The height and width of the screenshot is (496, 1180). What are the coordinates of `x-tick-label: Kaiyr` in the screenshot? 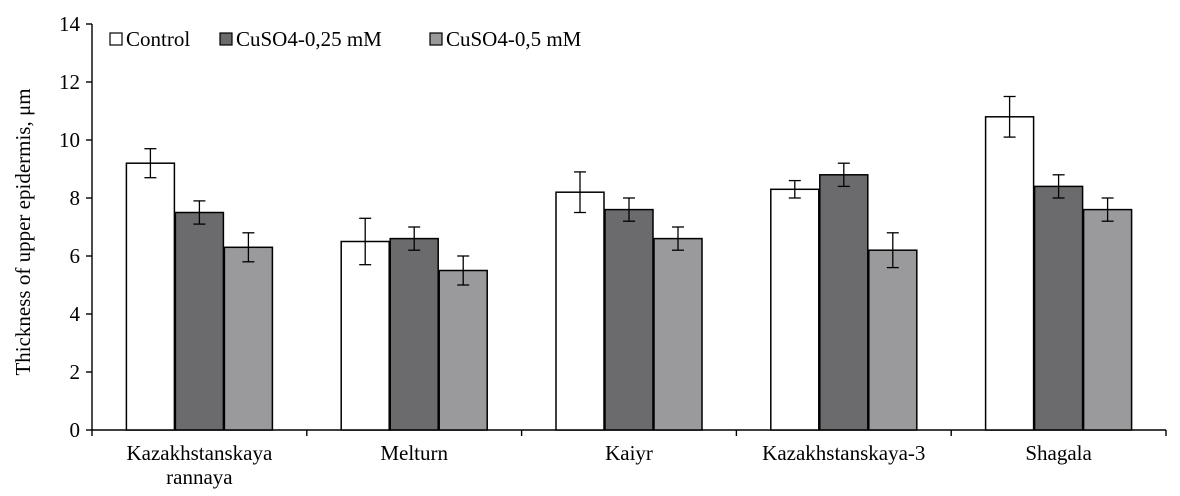 It's located at (629, 453).